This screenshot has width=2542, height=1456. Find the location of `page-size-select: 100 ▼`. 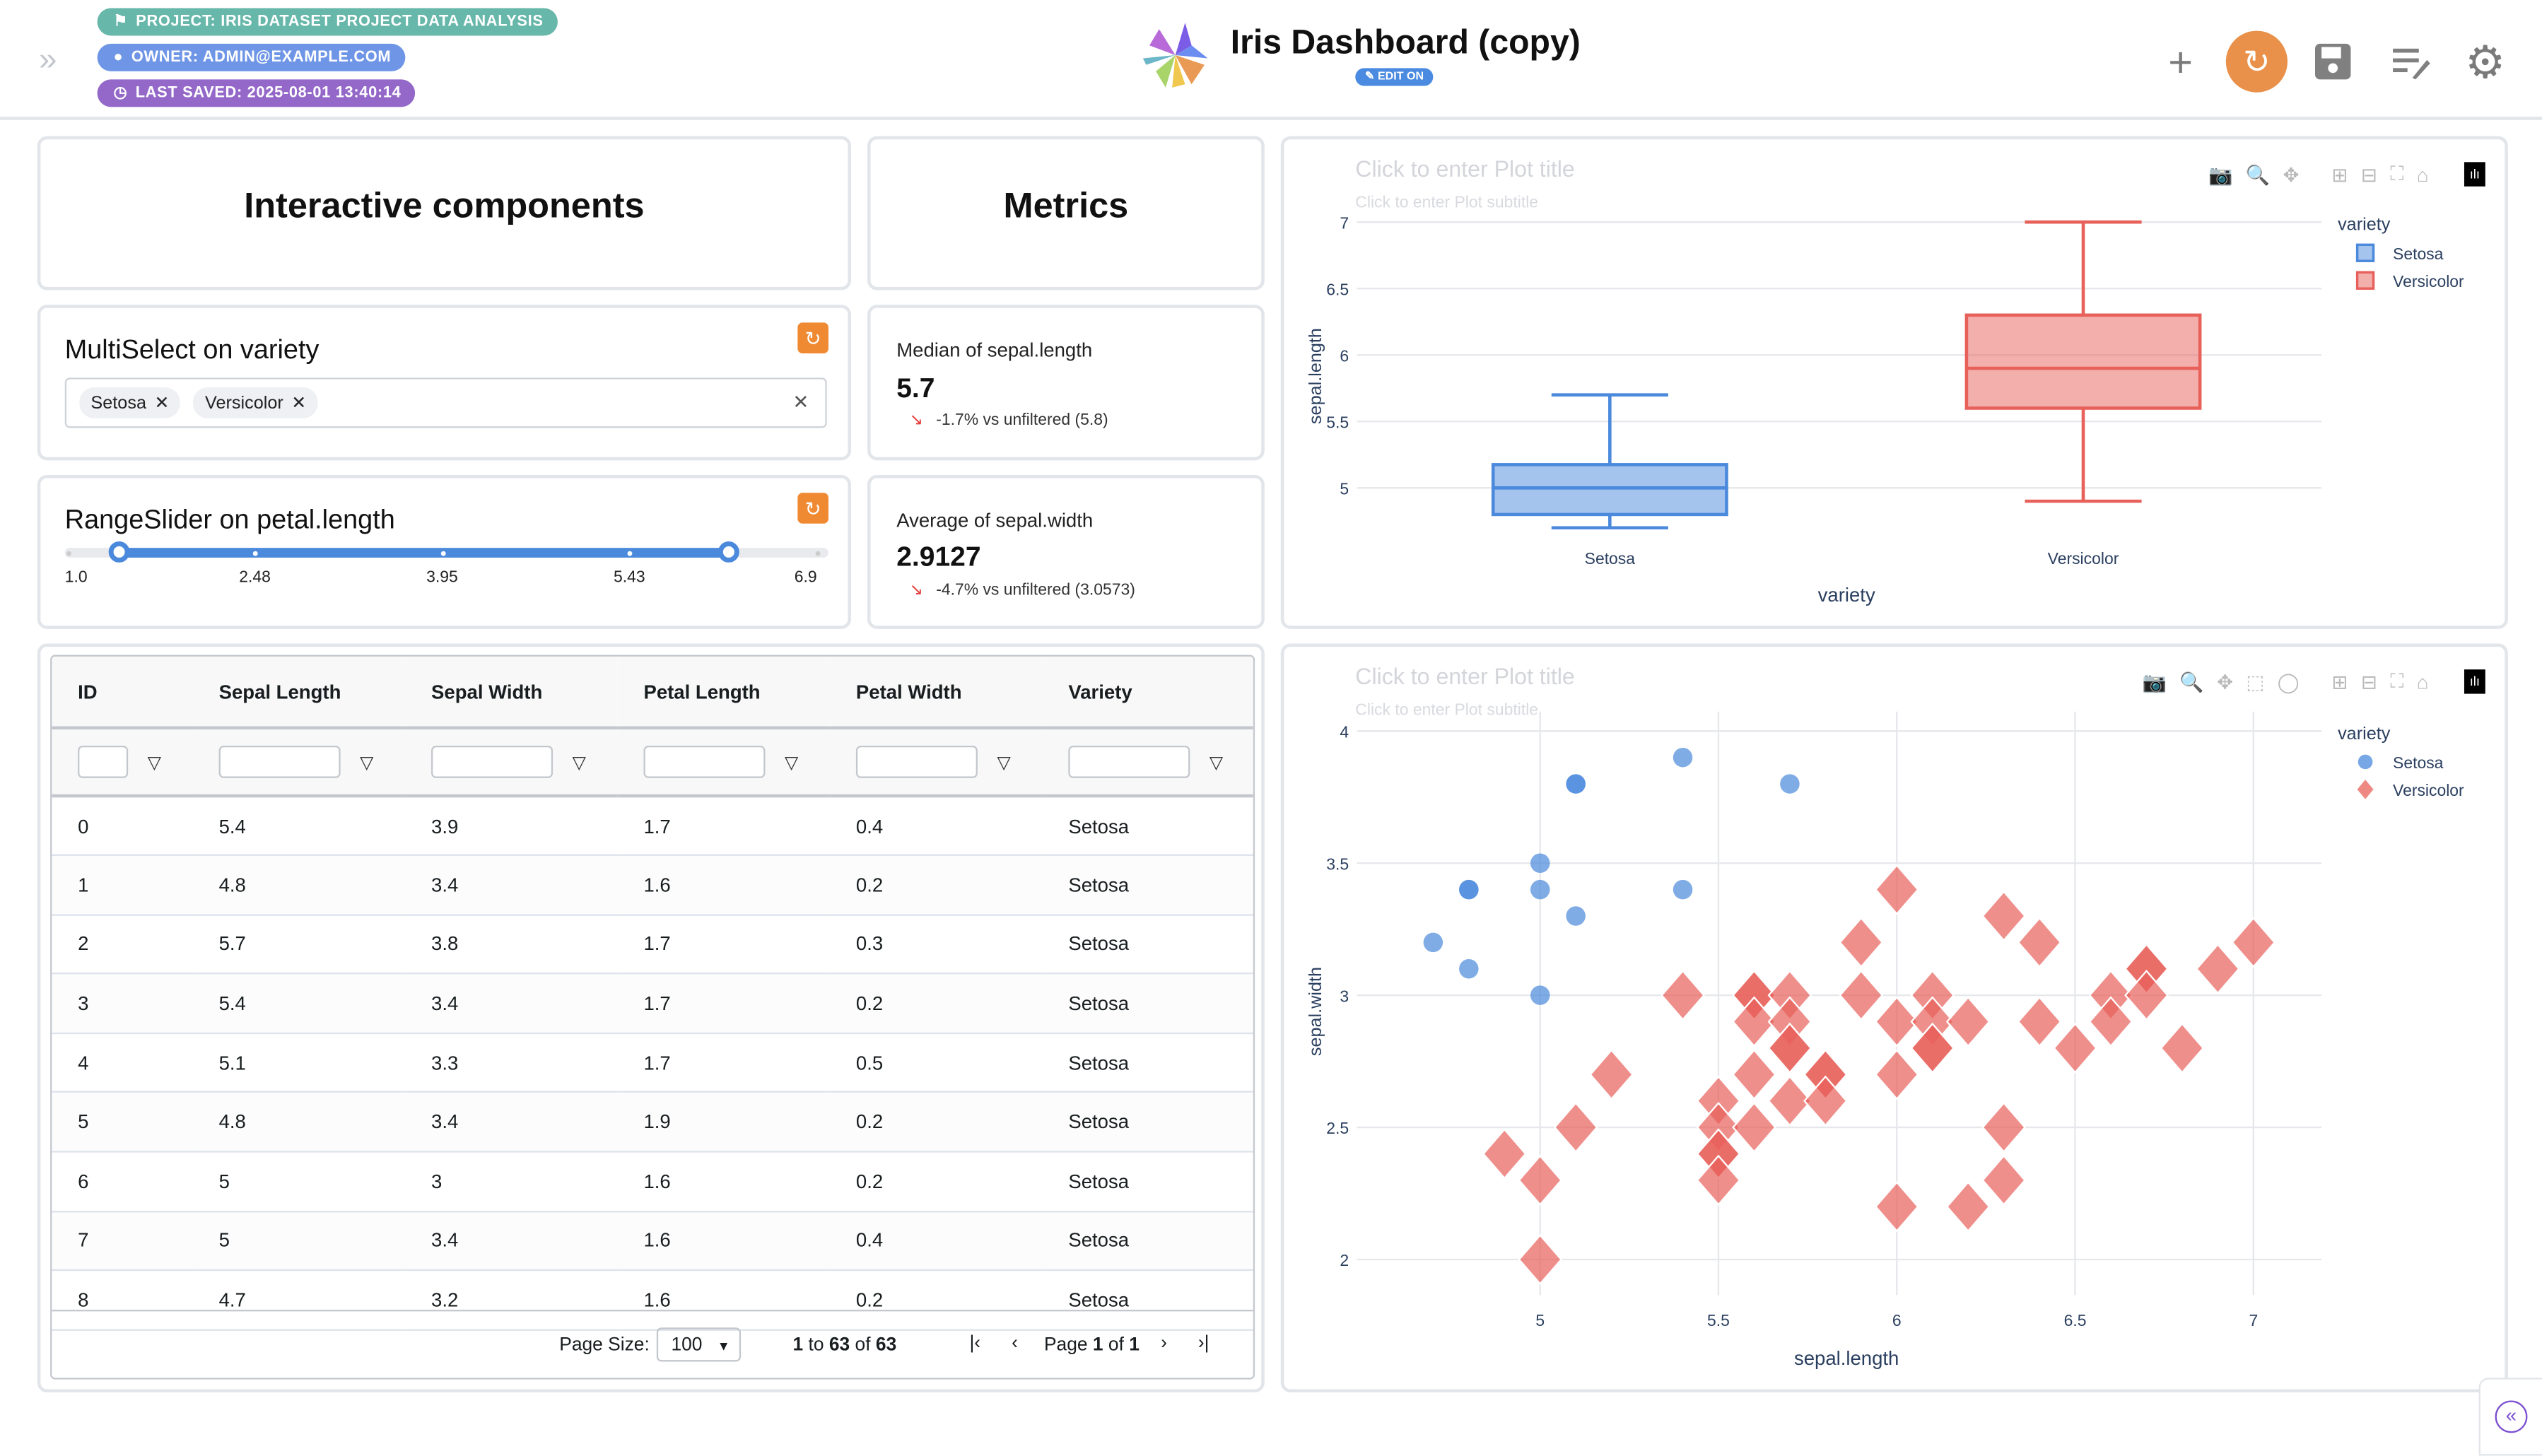

page-size-select: 100 ▼ is located at coordinates (699, 1345).